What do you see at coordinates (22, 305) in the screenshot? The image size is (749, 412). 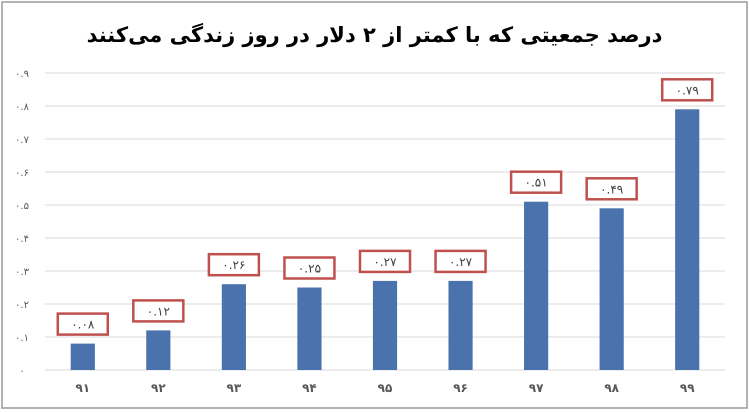 I see `y-tick-label: ۰.۲` at bounding box center [22, 305].